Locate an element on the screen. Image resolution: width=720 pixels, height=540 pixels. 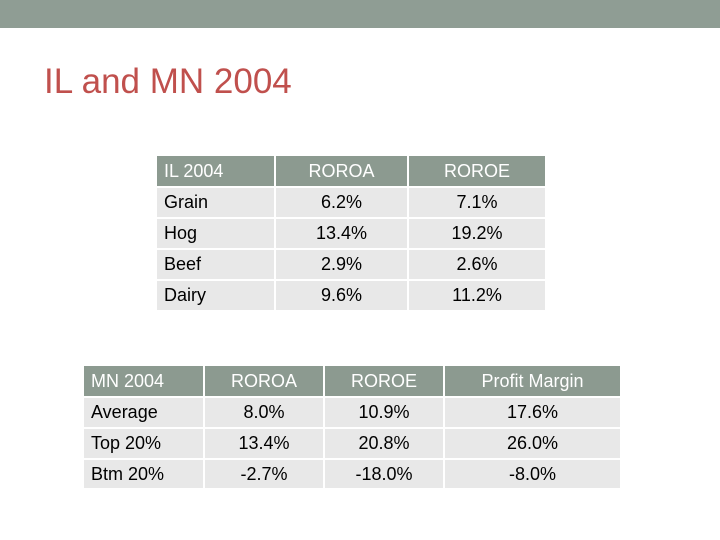
slide-title: IL and MN 2004 is located at coordinates (168, 81).